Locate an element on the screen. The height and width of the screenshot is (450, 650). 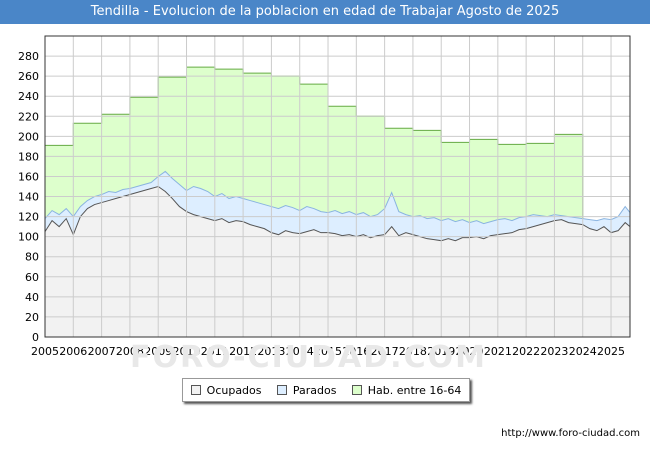
y-tick-label: 240 is located at coordinates (28, 96).